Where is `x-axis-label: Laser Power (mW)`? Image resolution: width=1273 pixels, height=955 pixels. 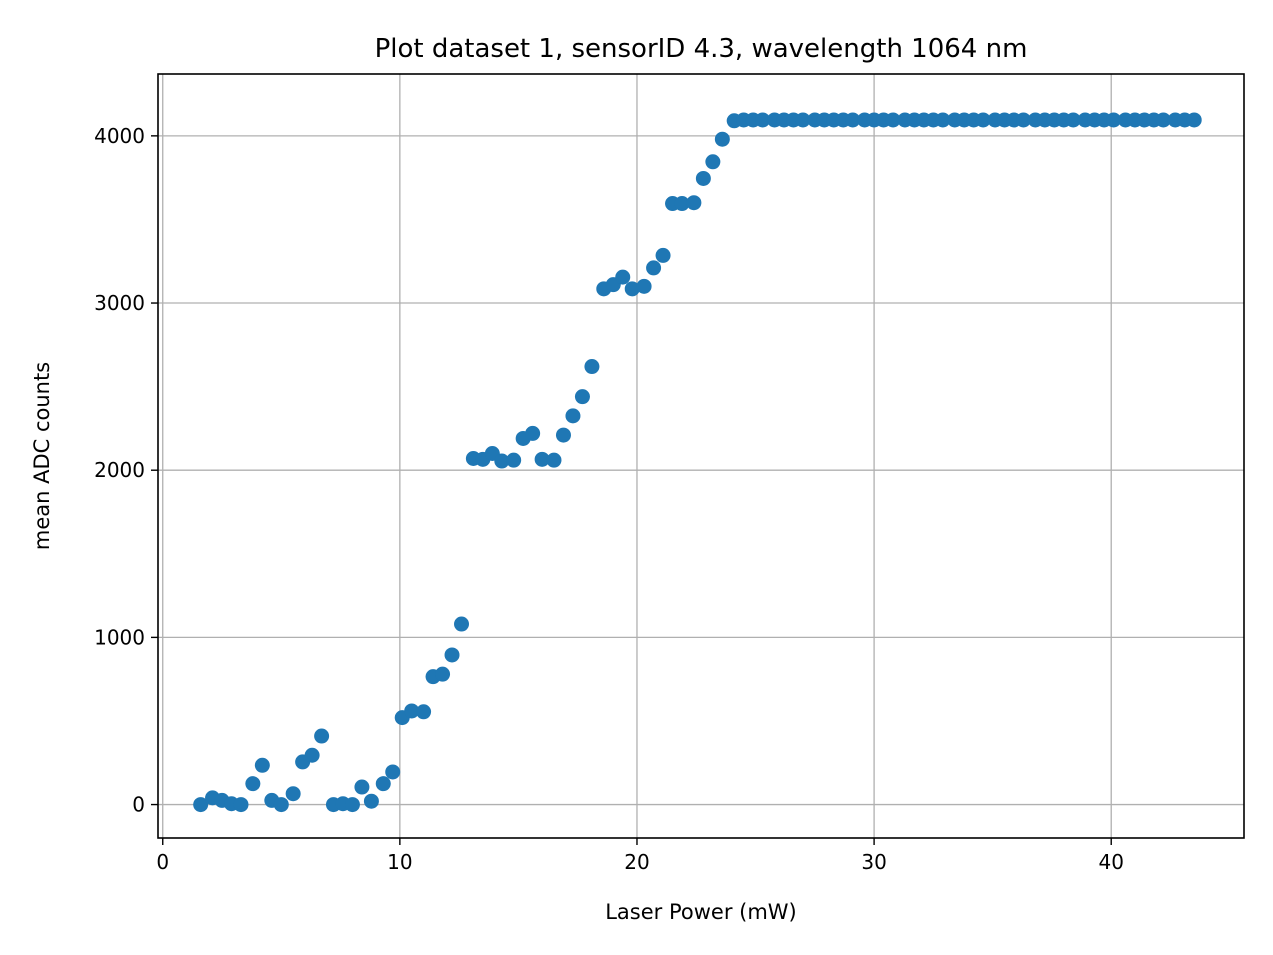
x-axis-label: Laser Power (mW) is located at coordinates (701, 912).